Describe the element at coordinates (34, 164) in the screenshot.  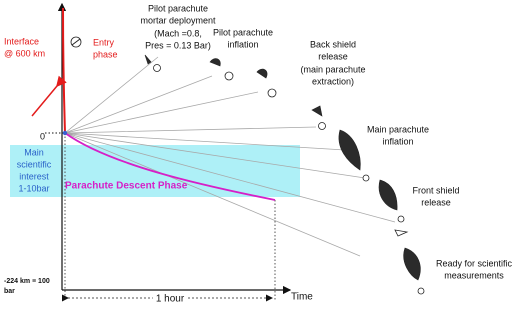
I see `science-label: scientific` at that location.